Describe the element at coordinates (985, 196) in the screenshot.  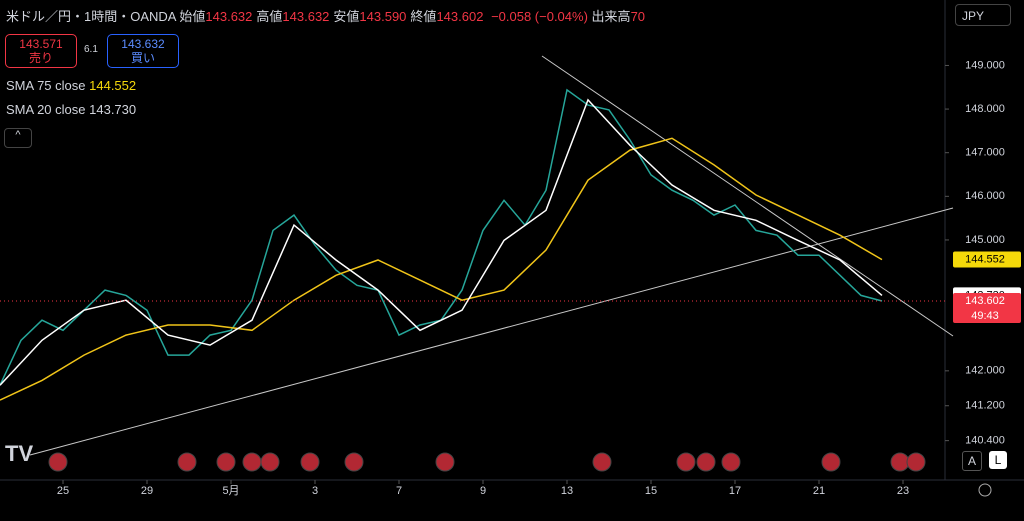
I see `y-tick-label: 146.000` at that location.